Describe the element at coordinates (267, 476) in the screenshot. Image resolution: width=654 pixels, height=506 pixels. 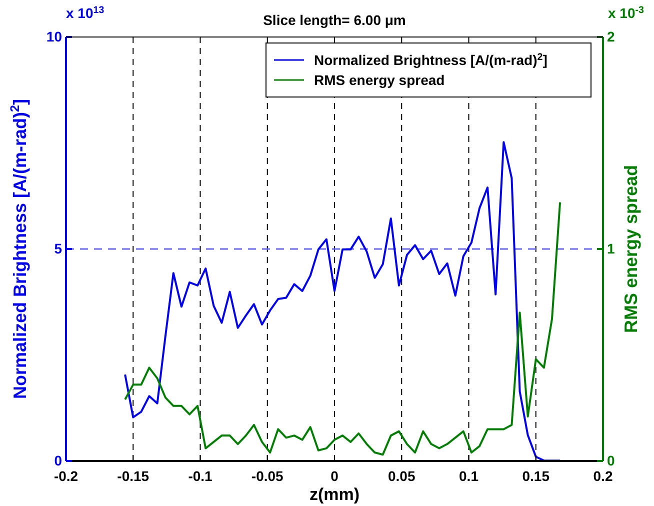
I see `x-tick-label: -0.05` at that location.